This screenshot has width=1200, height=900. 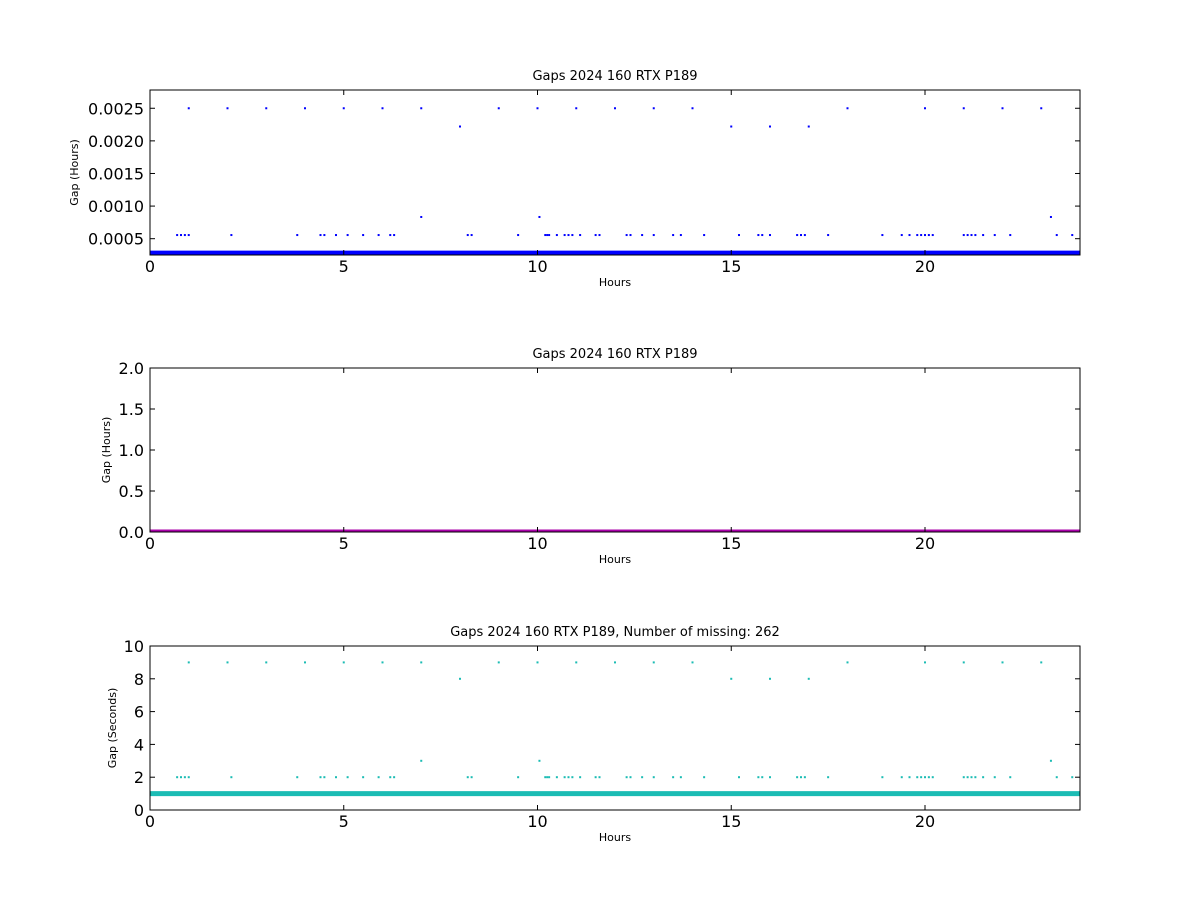 What do you see at coordinates (116, 108) in the screenshot?
I see `y-tick-label: 0.0025` at bounding box center [116, 108].